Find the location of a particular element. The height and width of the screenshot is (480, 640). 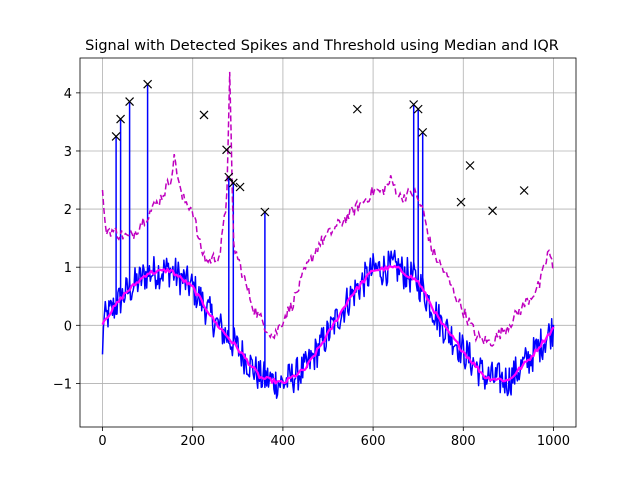

x-tick-label: 600 is located at coordinates (373, 441).